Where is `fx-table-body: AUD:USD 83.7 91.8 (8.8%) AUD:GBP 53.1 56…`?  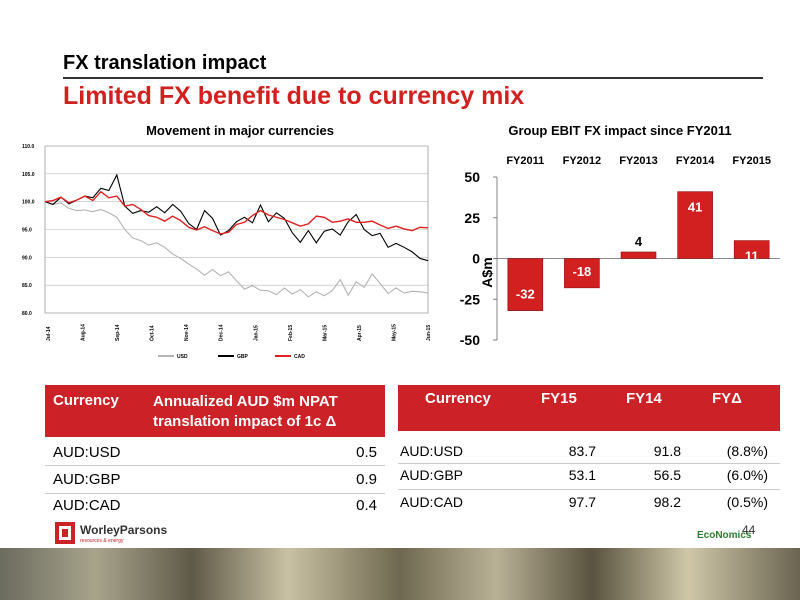
fx-table-body: AUD:USD 83.7 91.8 (8.8%) AUD:GBP 53.1 56… is located at coordinates (589, 478).